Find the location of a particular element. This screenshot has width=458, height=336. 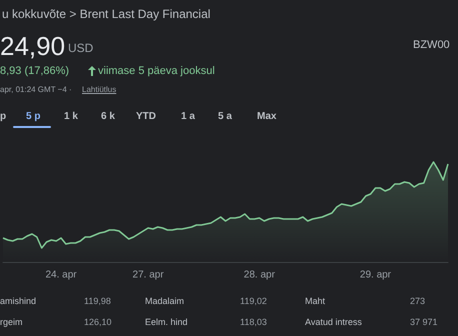

text: 37 971 is located at coordinates (424, 322).